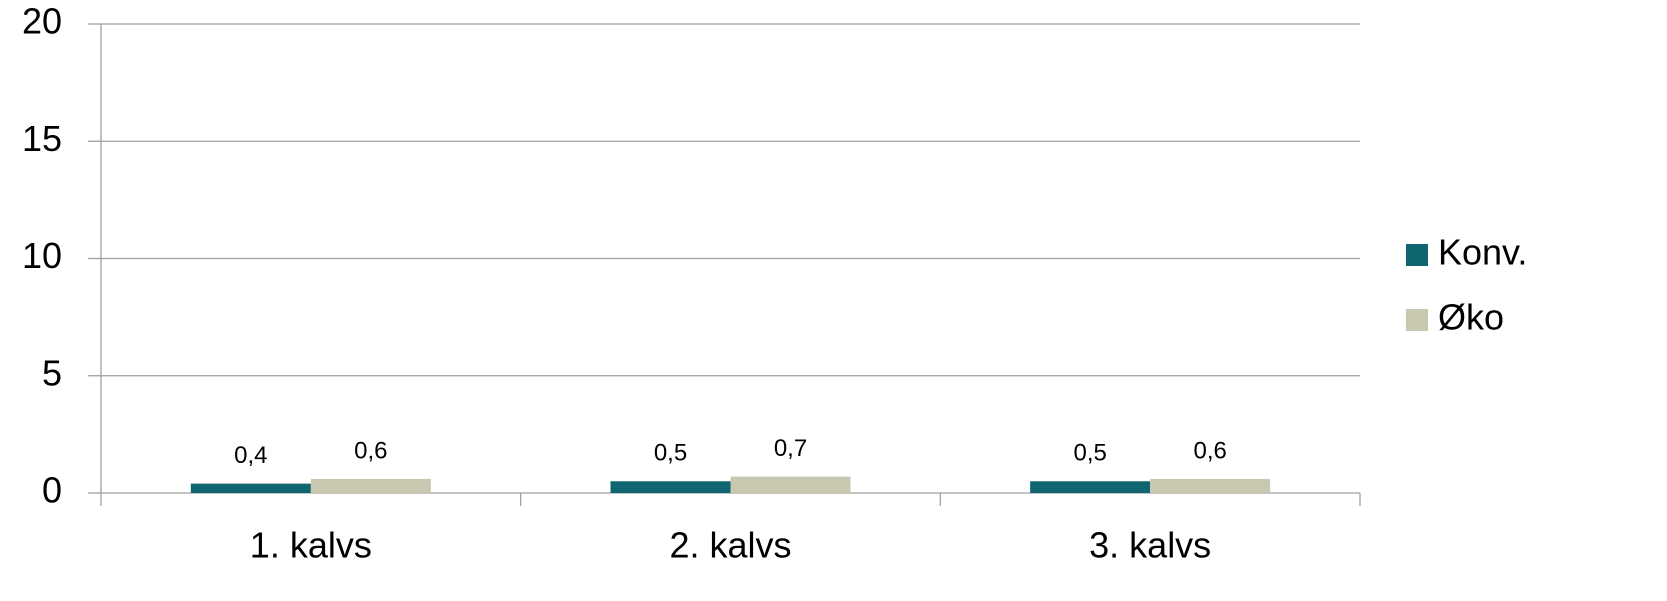 Image resolution: width=1667 pixels, height=601 pixels. I want to click on legend-label: Øko, so click(1471, 317).